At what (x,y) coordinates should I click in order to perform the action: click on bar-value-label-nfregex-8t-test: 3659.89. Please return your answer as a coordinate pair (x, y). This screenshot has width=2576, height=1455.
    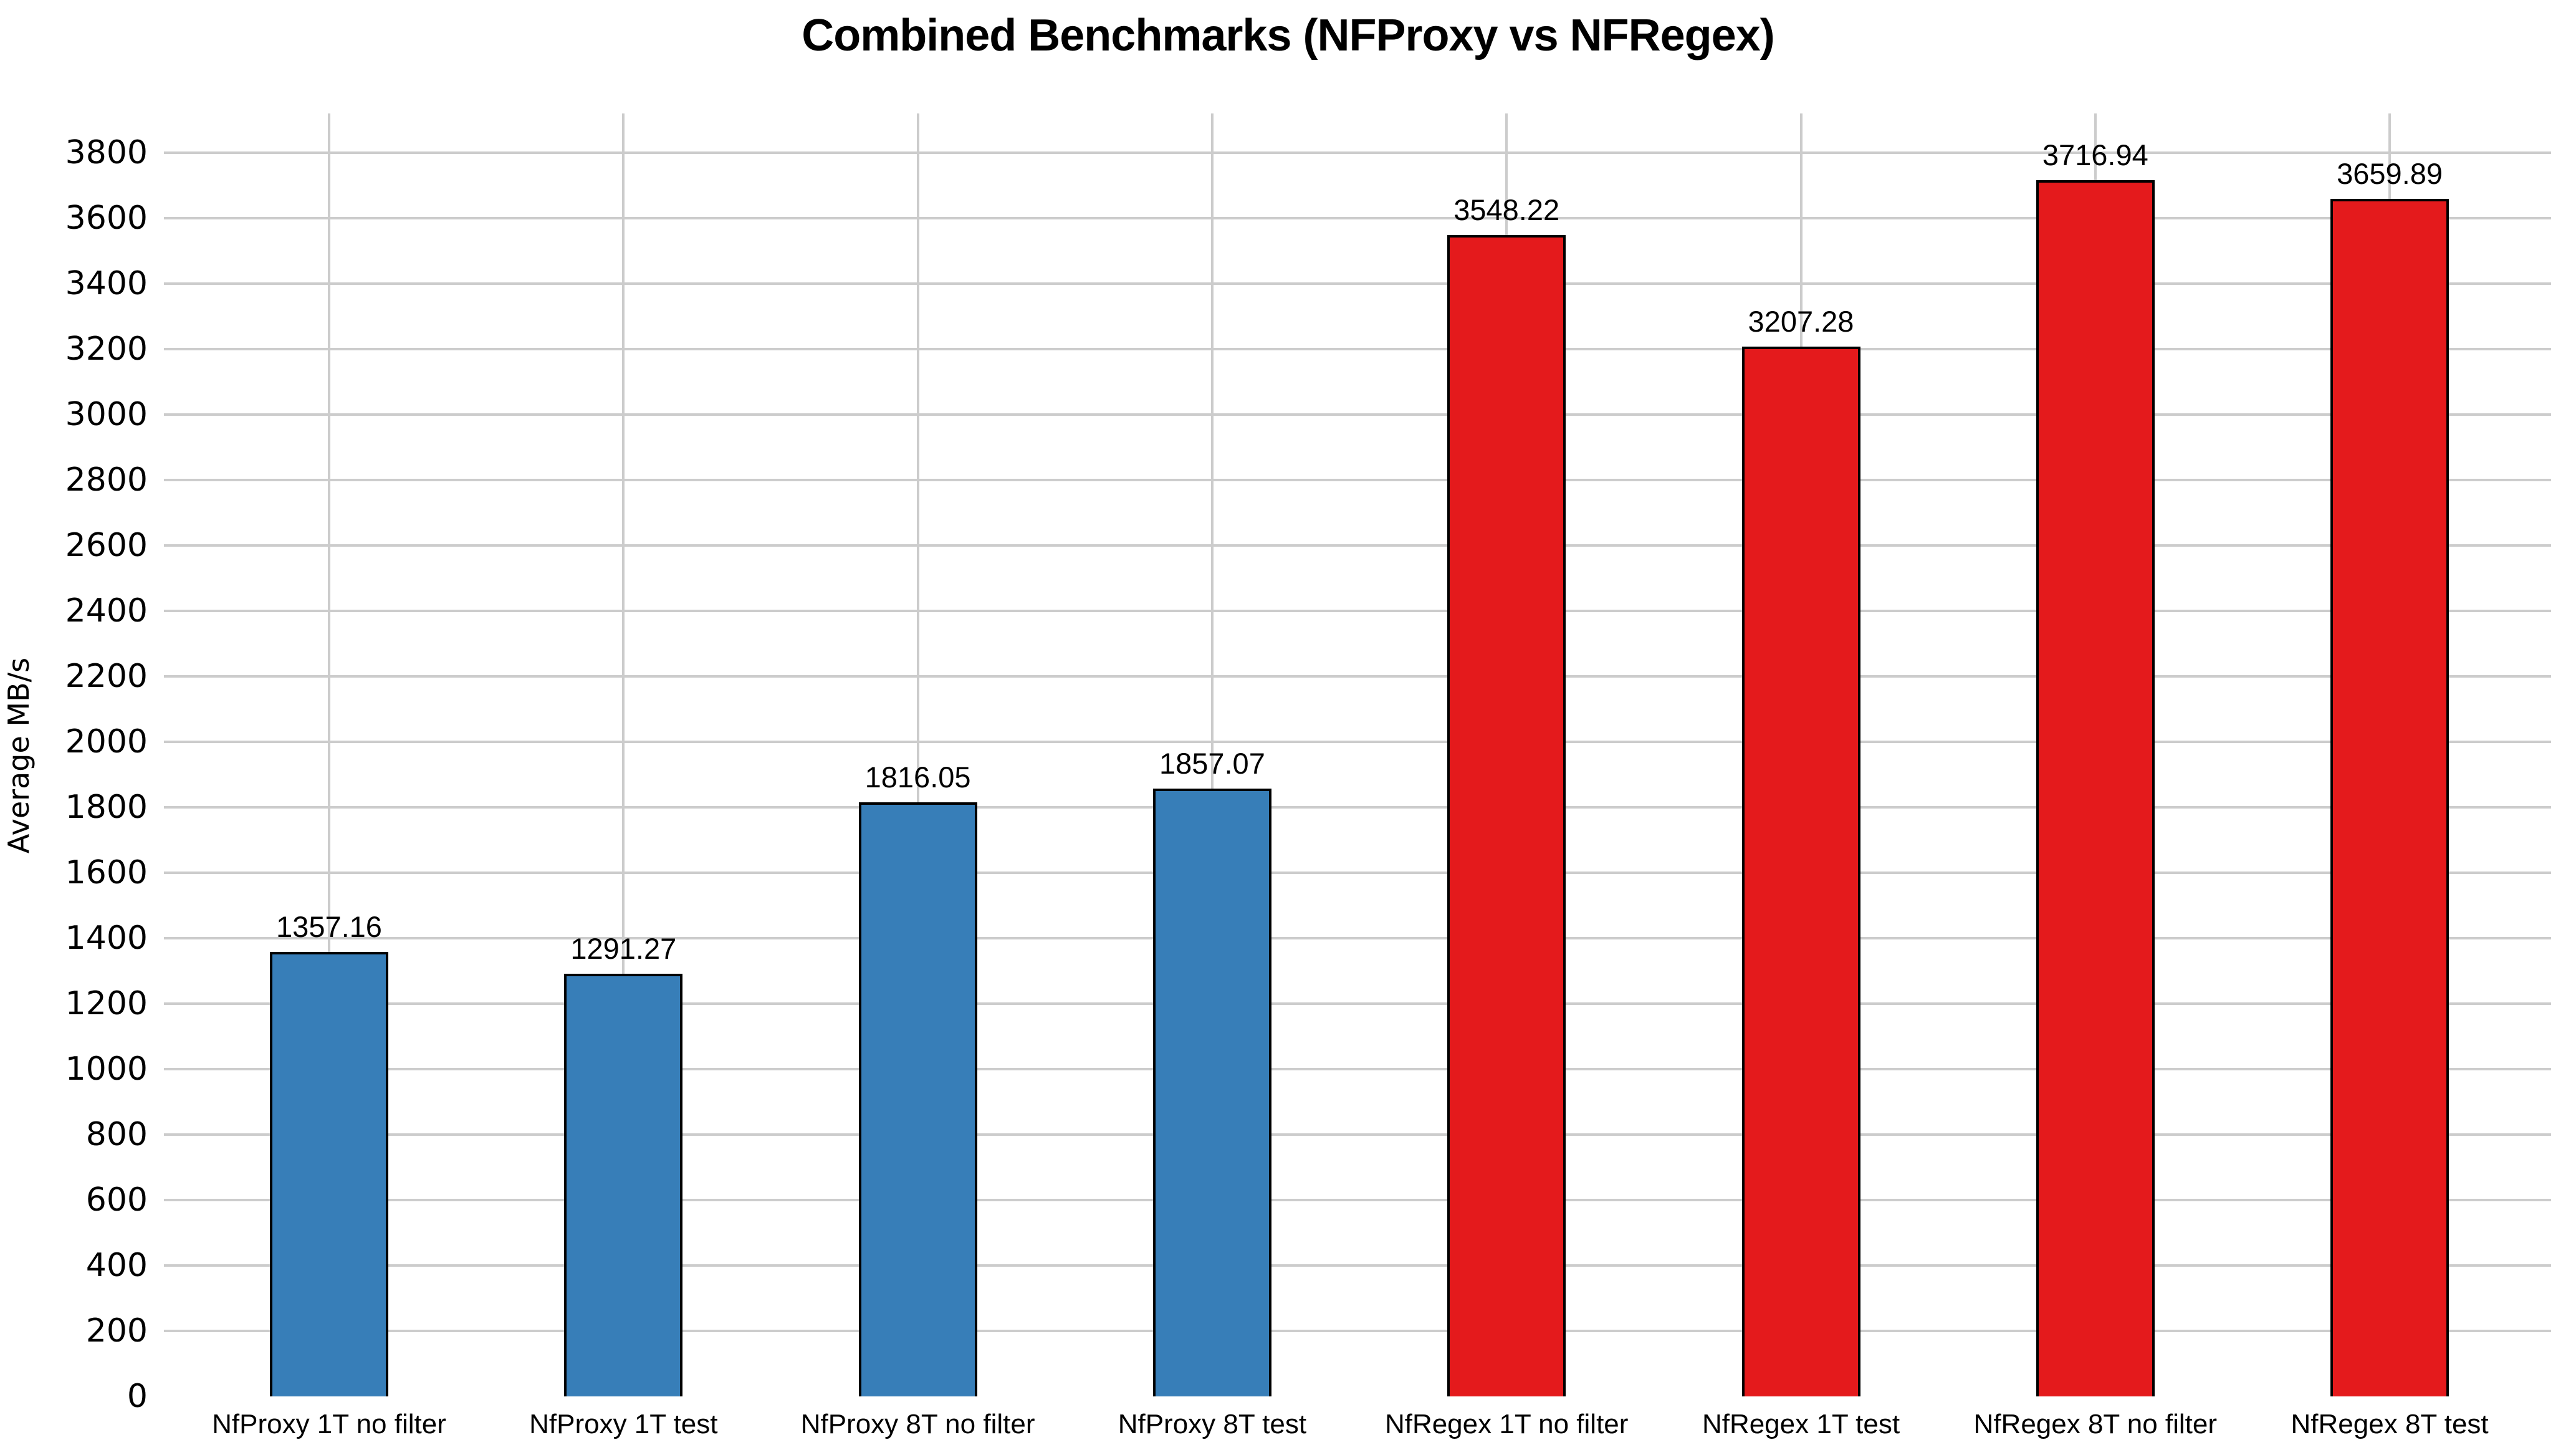
    Looking at the image, I should click on (2390, 173).